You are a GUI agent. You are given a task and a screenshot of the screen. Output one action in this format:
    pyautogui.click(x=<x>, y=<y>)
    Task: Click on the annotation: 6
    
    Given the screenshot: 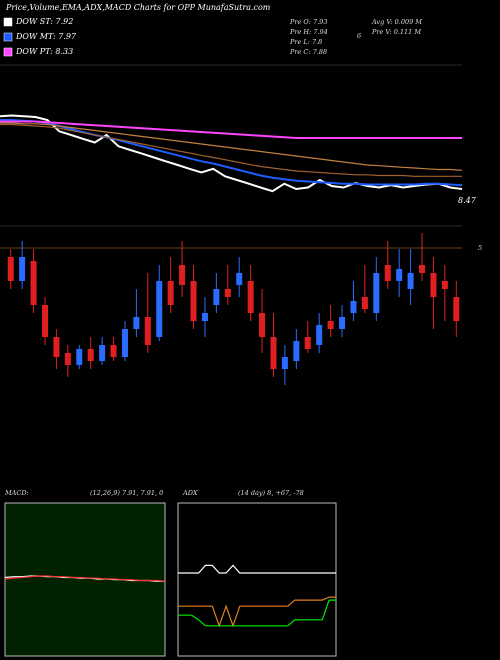 What is the action you would take?
    pyautogui.click(x=359, y=36)
    